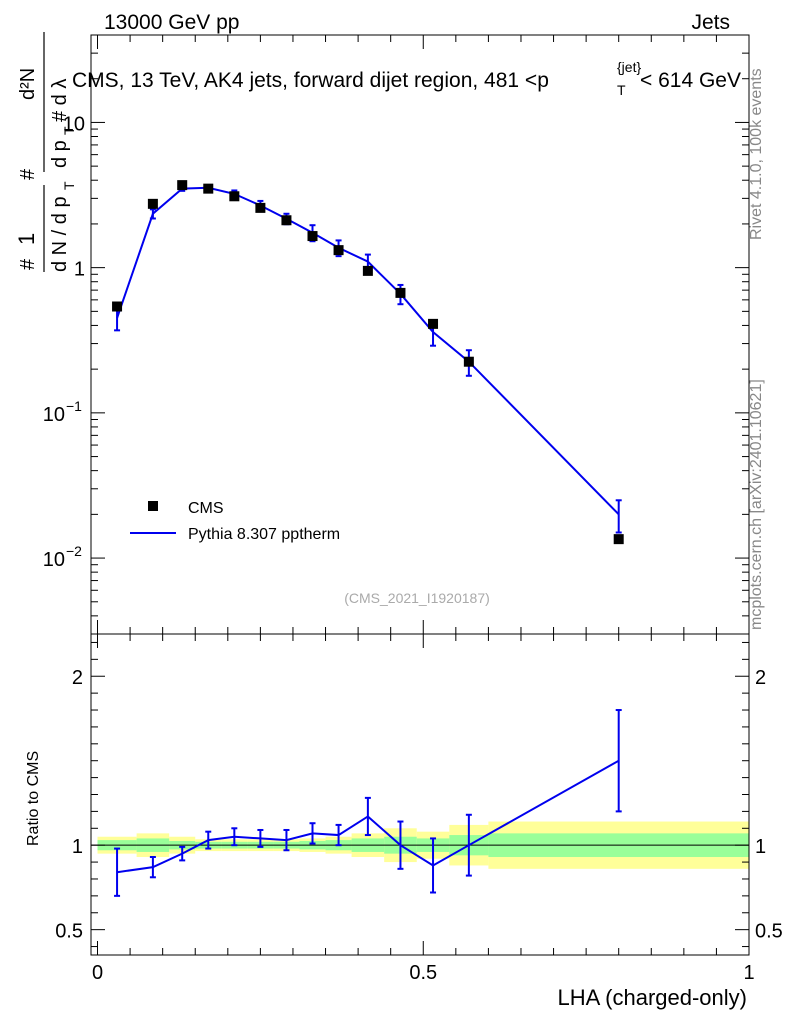  What do you see at coordinates (206, 508) in the screenshot?
I see `legend-data-label: CMS` at bounding box center [206, 508].